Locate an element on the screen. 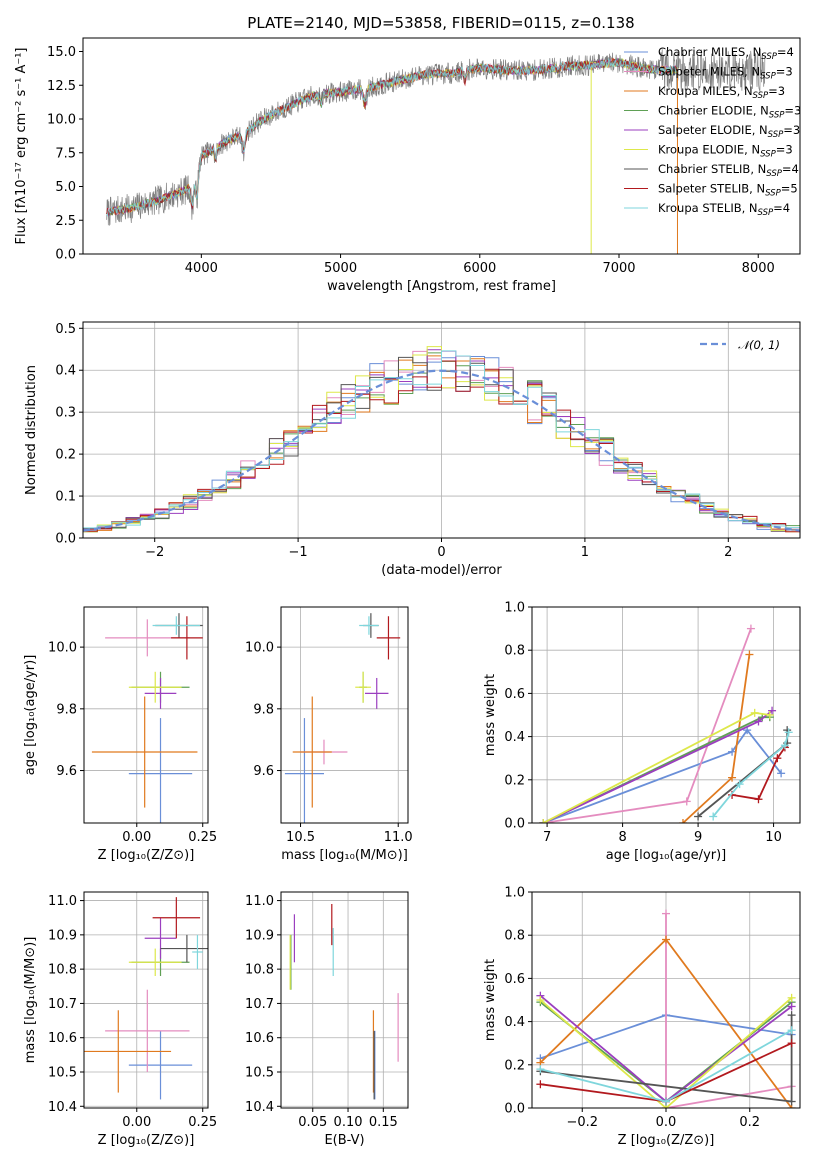 The width and height of the screenshot is (819, 1170). y-tick-label: 0.8 is located at coordinates (514, 936).